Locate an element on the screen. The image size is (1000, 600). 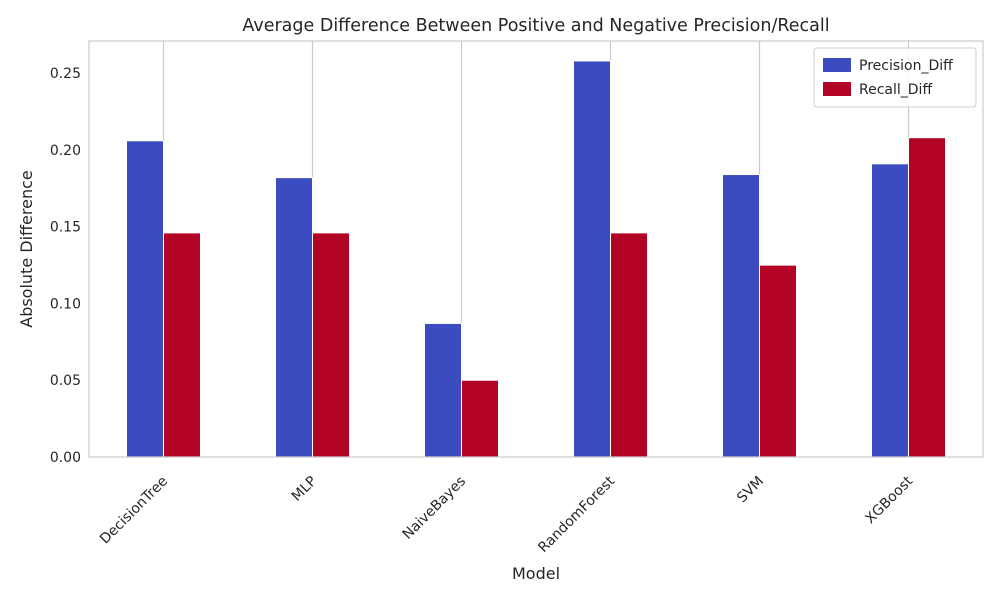
x-tick-label: DecisionTree is located at coordinates (134, 510).